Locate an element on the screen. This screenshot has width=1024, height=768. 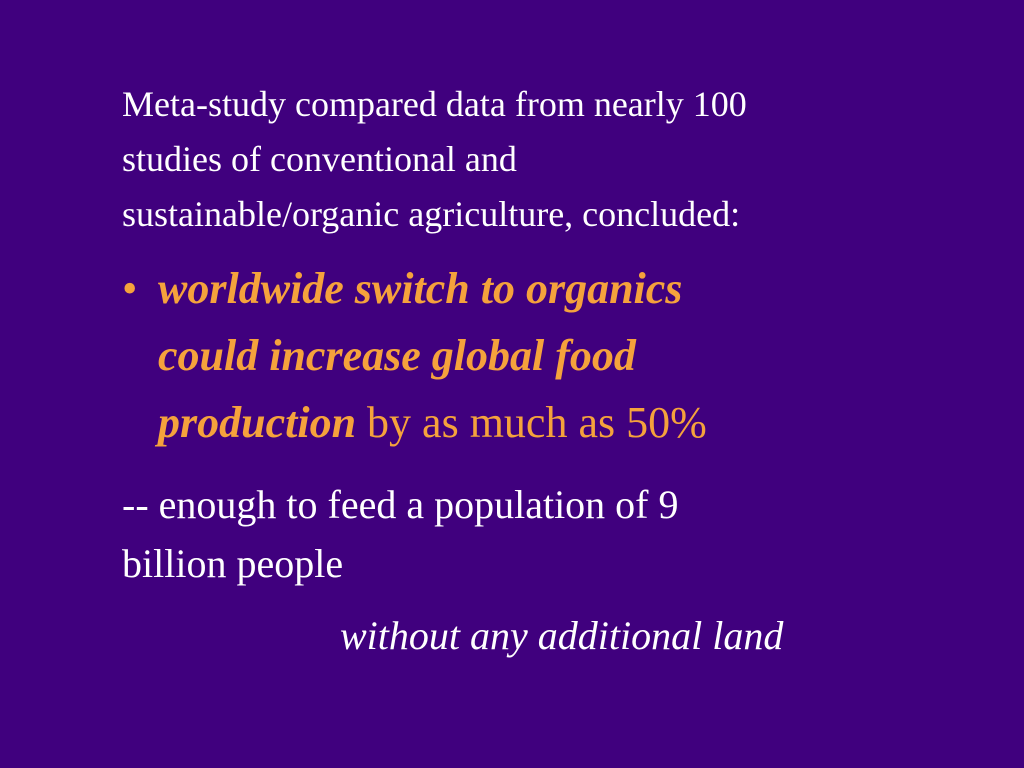
emphasis-line: could increase global food is located at coordinates (397, 355).